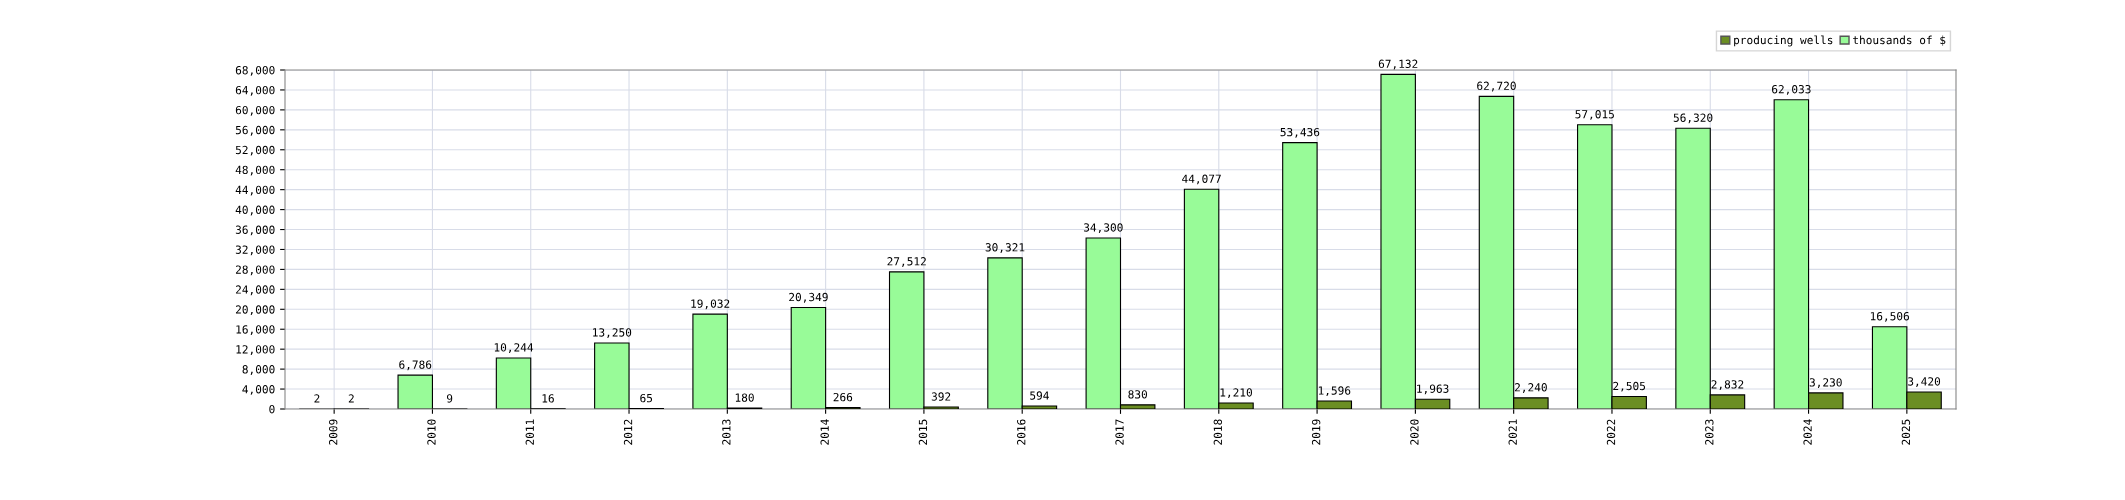 Image resolution: width=2125 pixels, height=500 pixels. Describe the element at coordinates (449, 398) in the screenshot. I see `data-label: 9` at that location.